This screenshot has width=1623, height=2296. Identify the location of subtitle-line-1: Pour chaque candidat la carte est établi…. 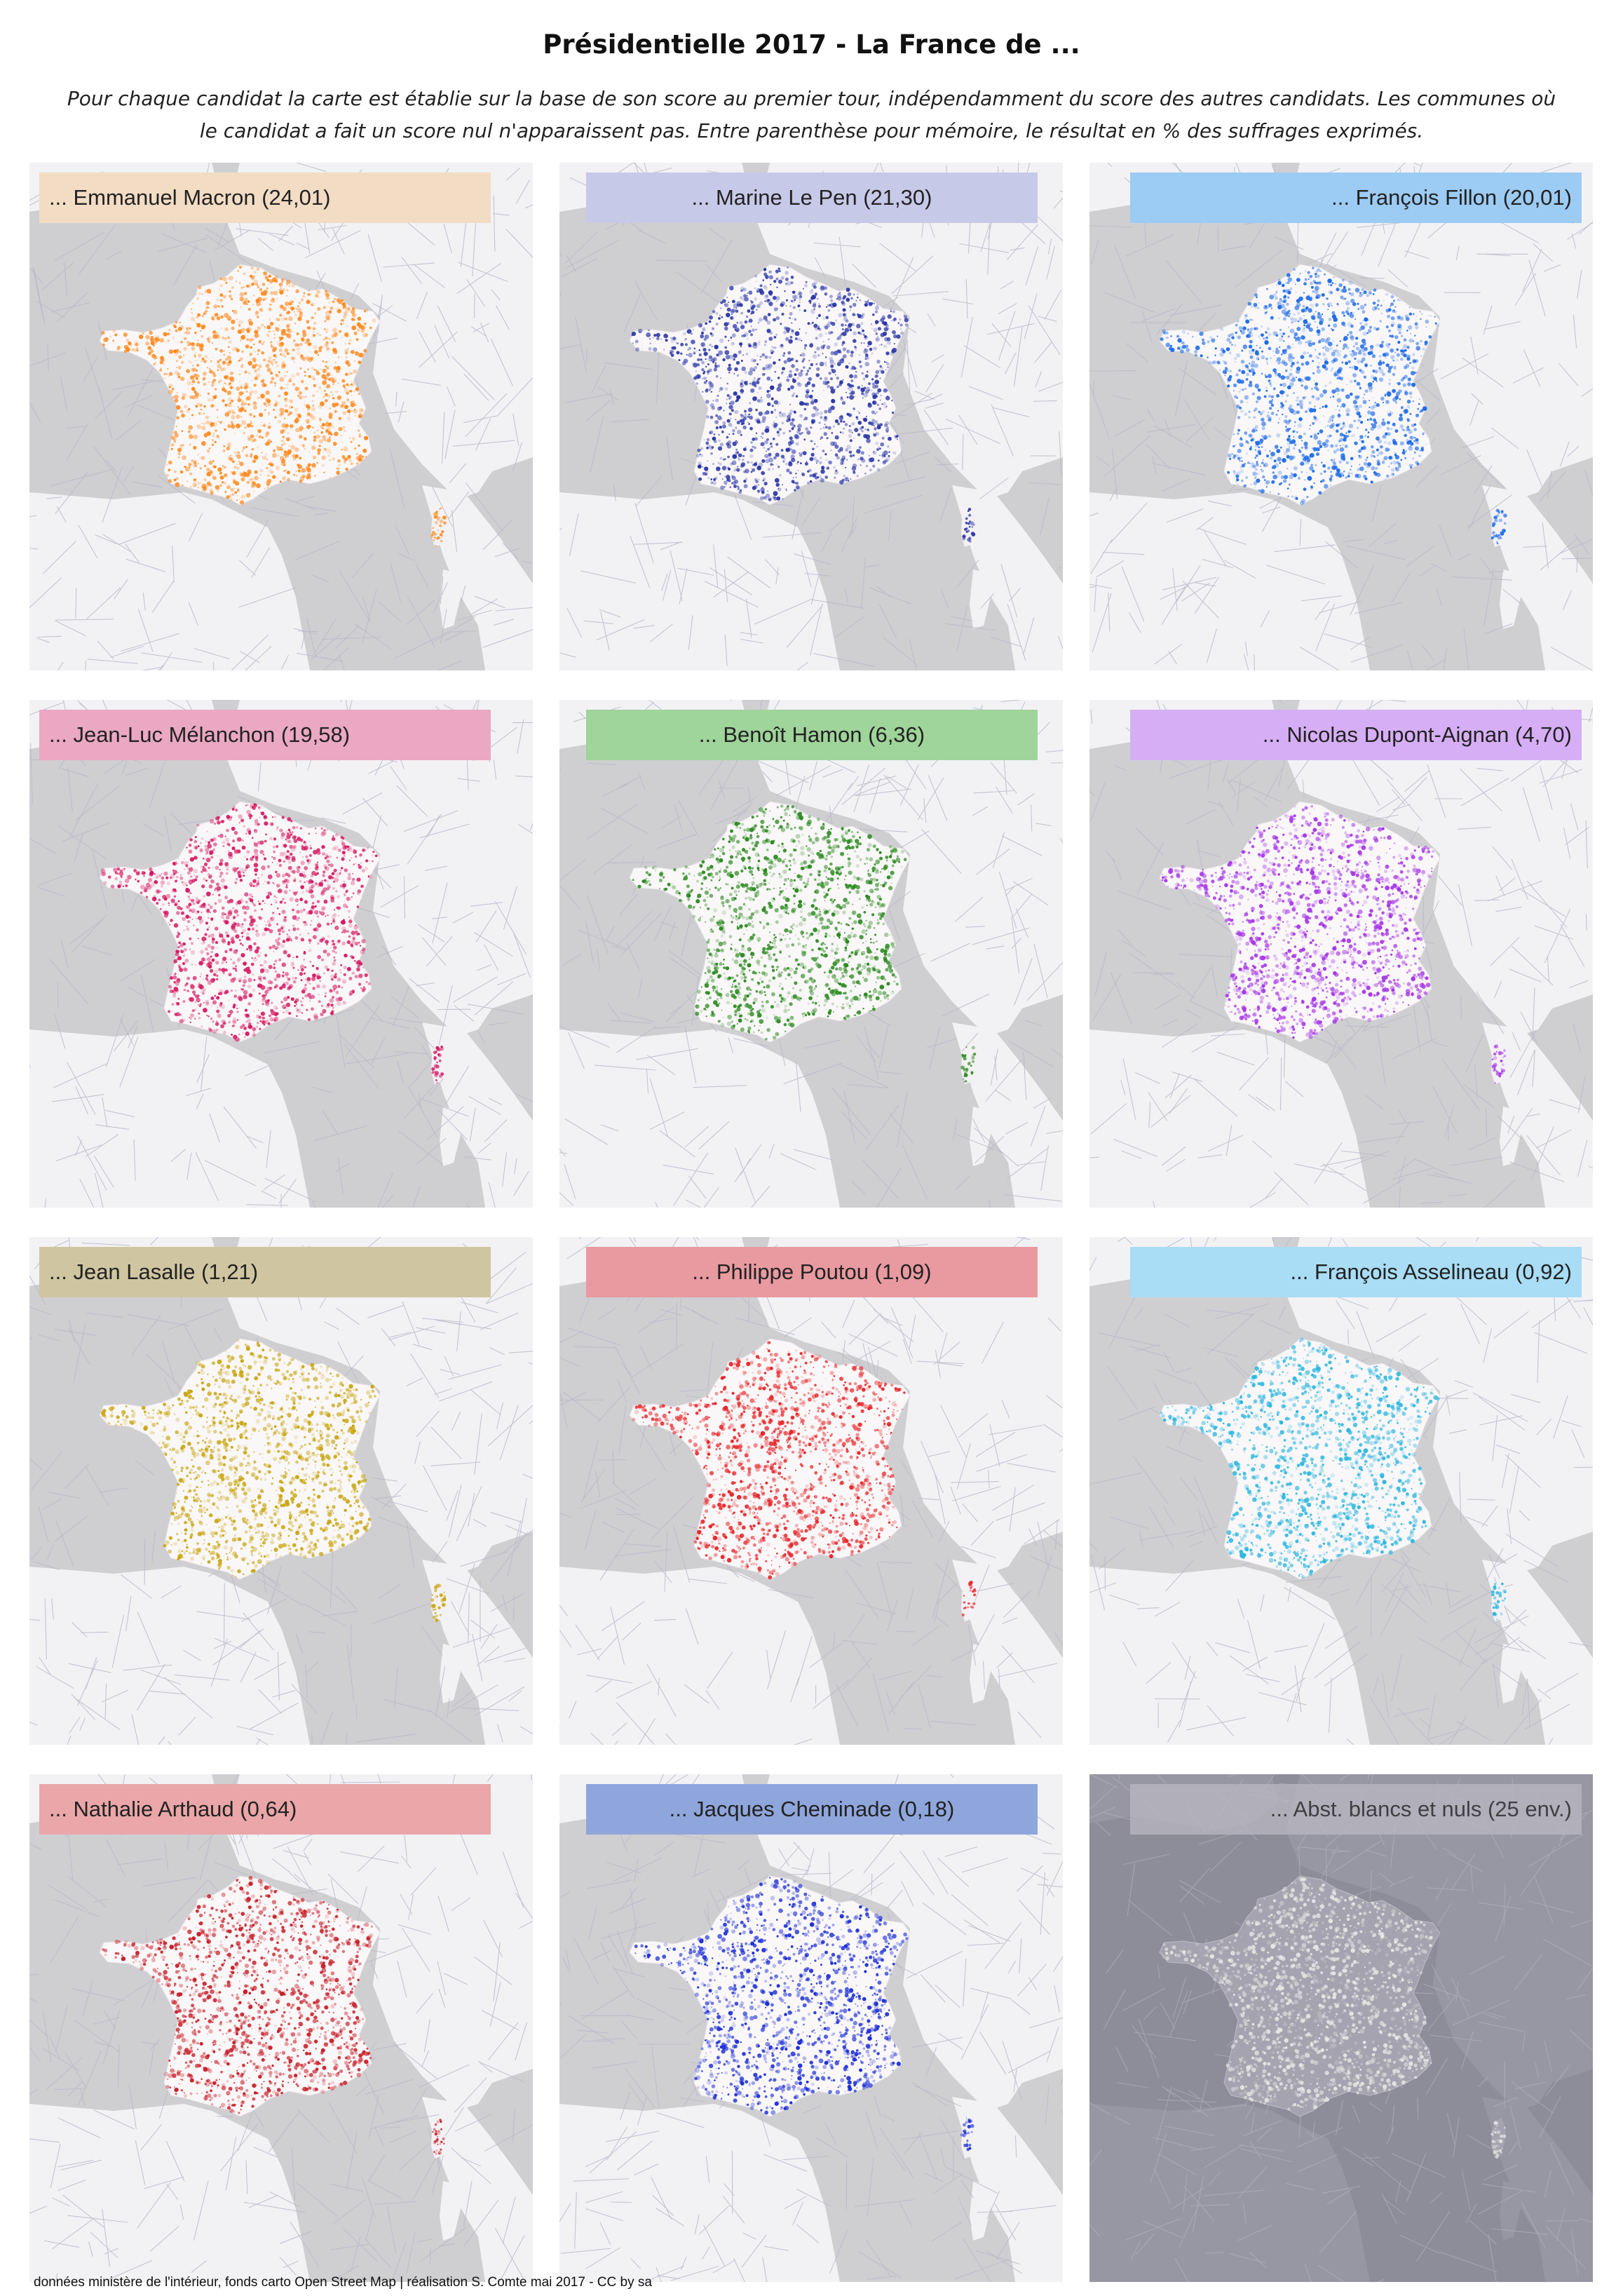
(811, 99).